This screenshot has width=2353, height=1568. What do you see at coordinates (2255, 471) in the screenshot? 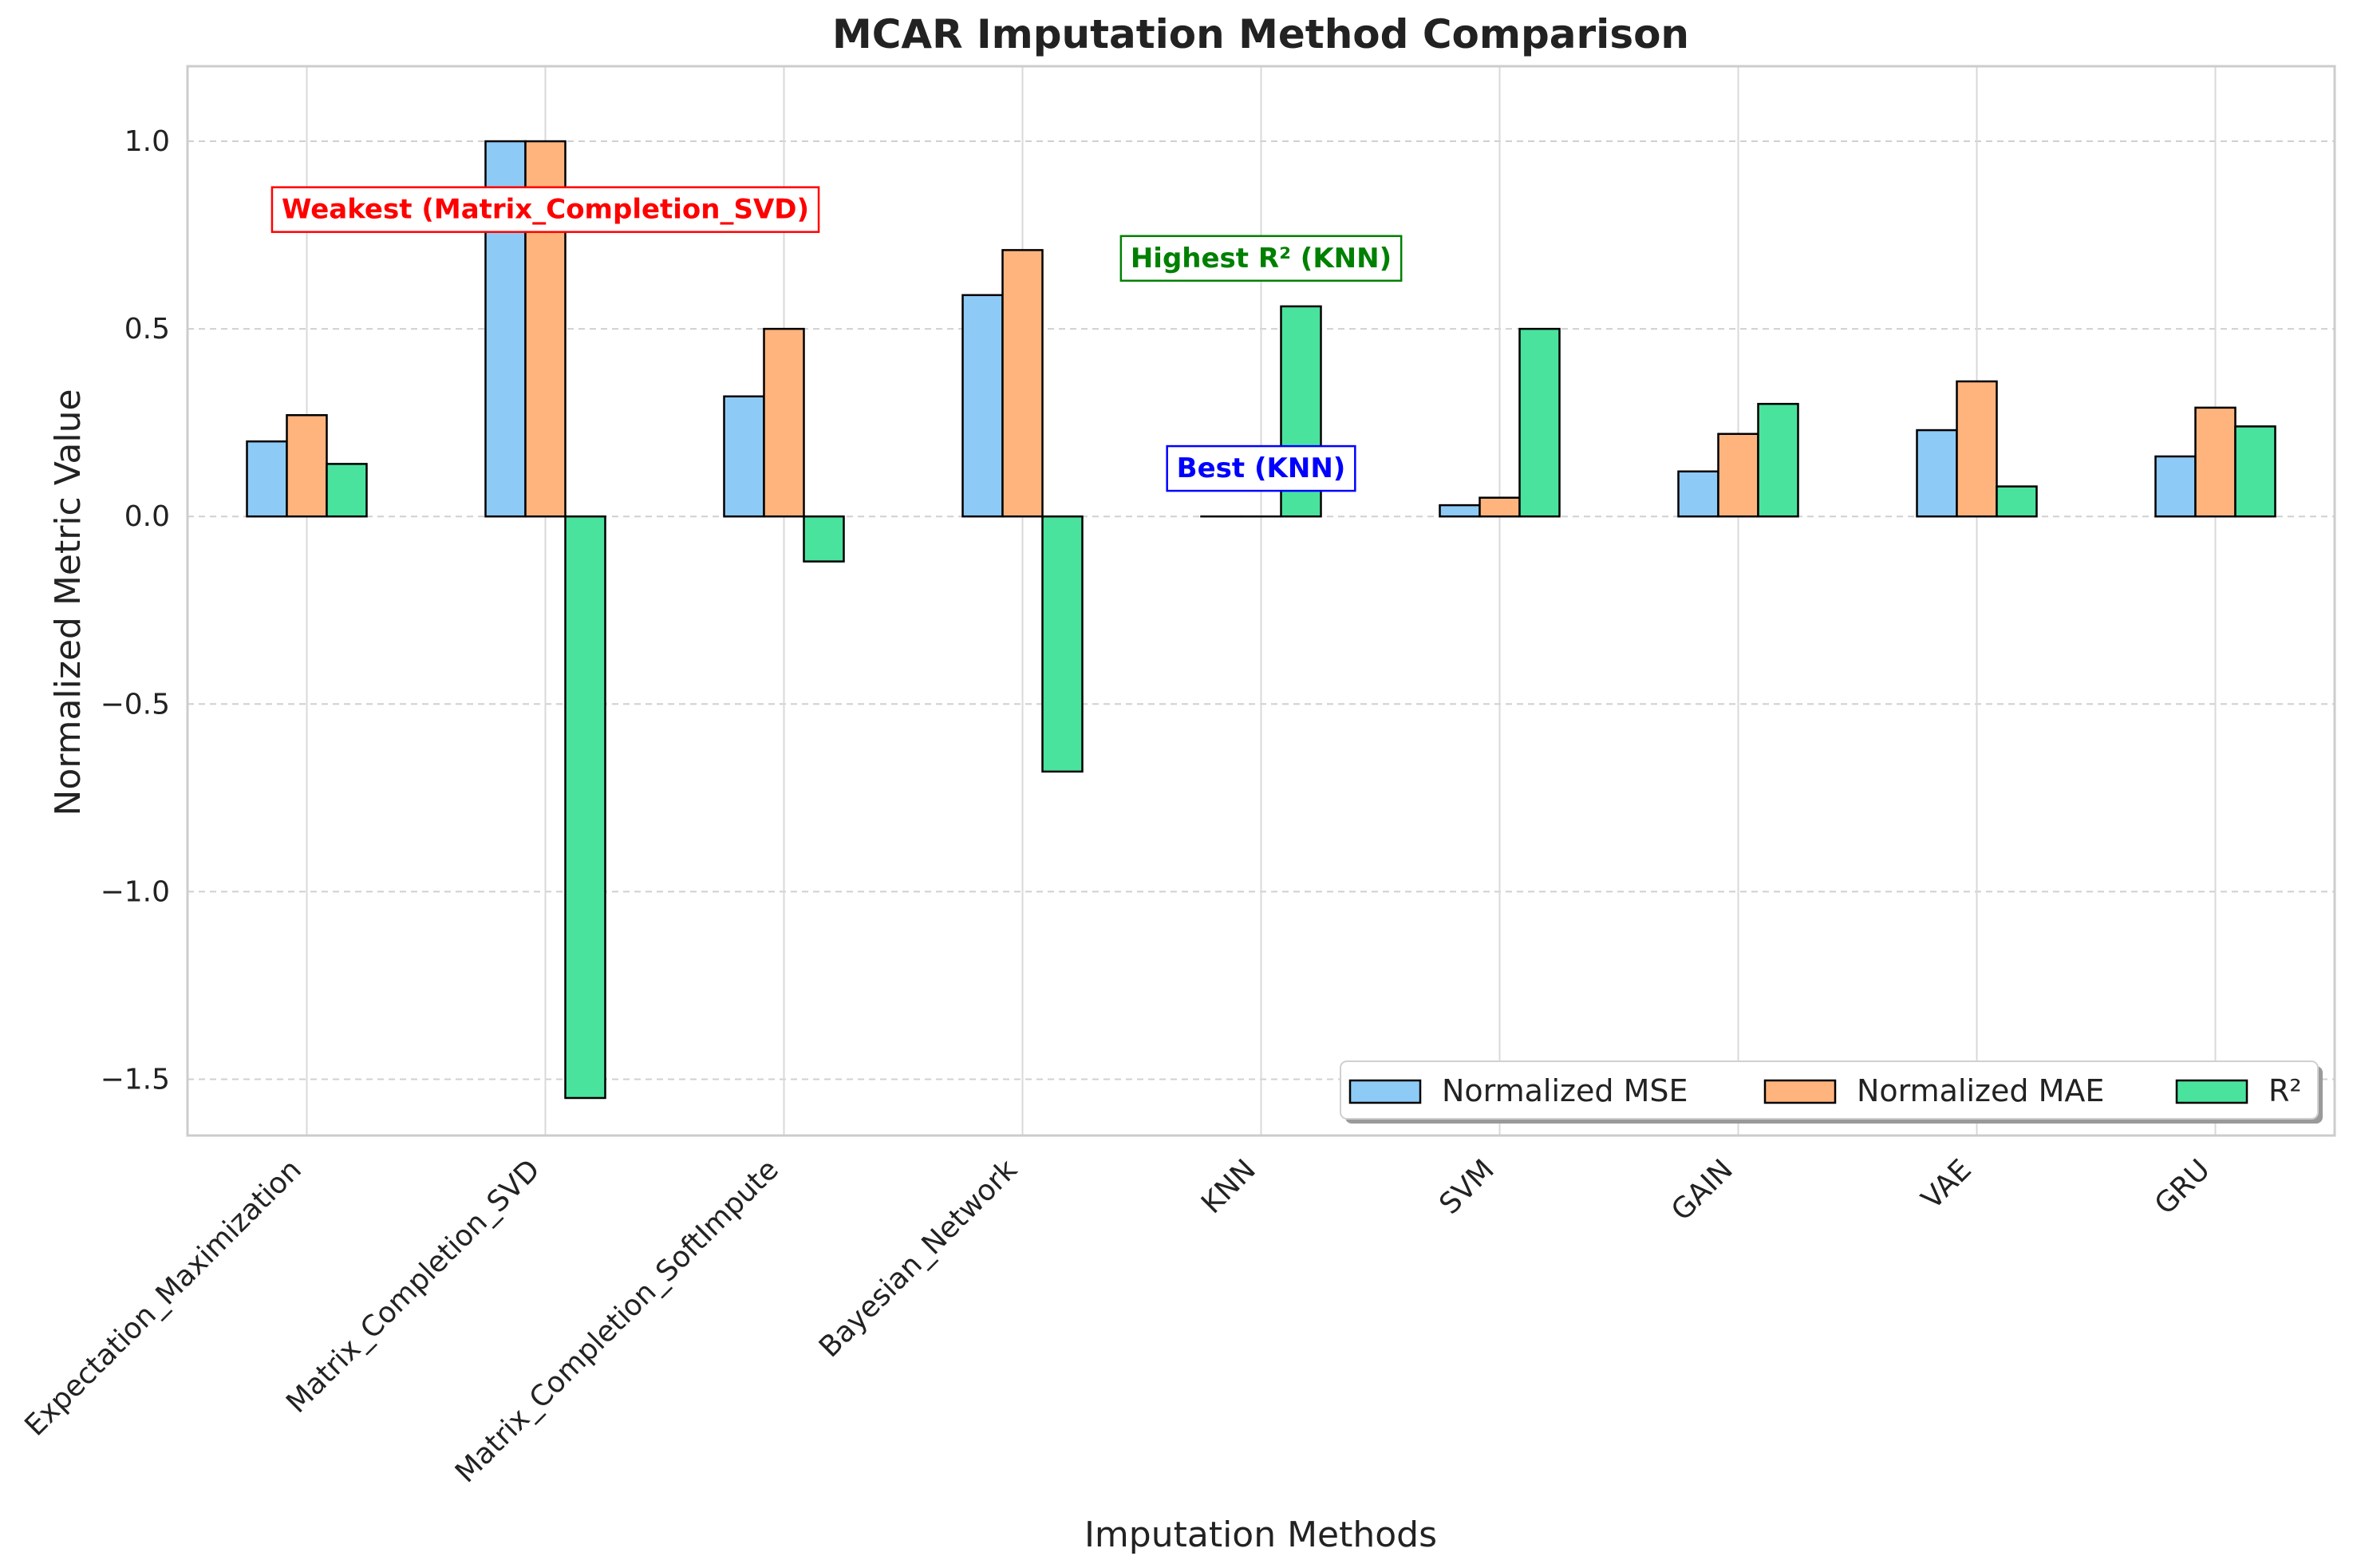
I see `bar-r--gru` at bounding box center [2255, 471].